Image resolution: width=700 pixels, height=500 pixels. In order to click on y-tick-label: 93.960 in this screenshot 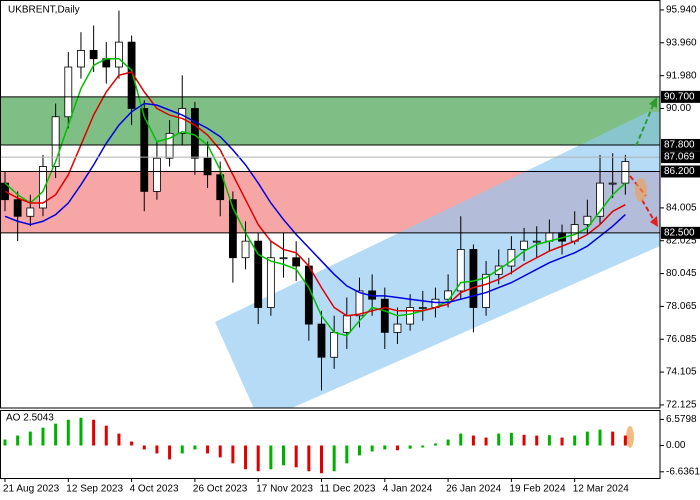, I will do `click(681, 42)`.